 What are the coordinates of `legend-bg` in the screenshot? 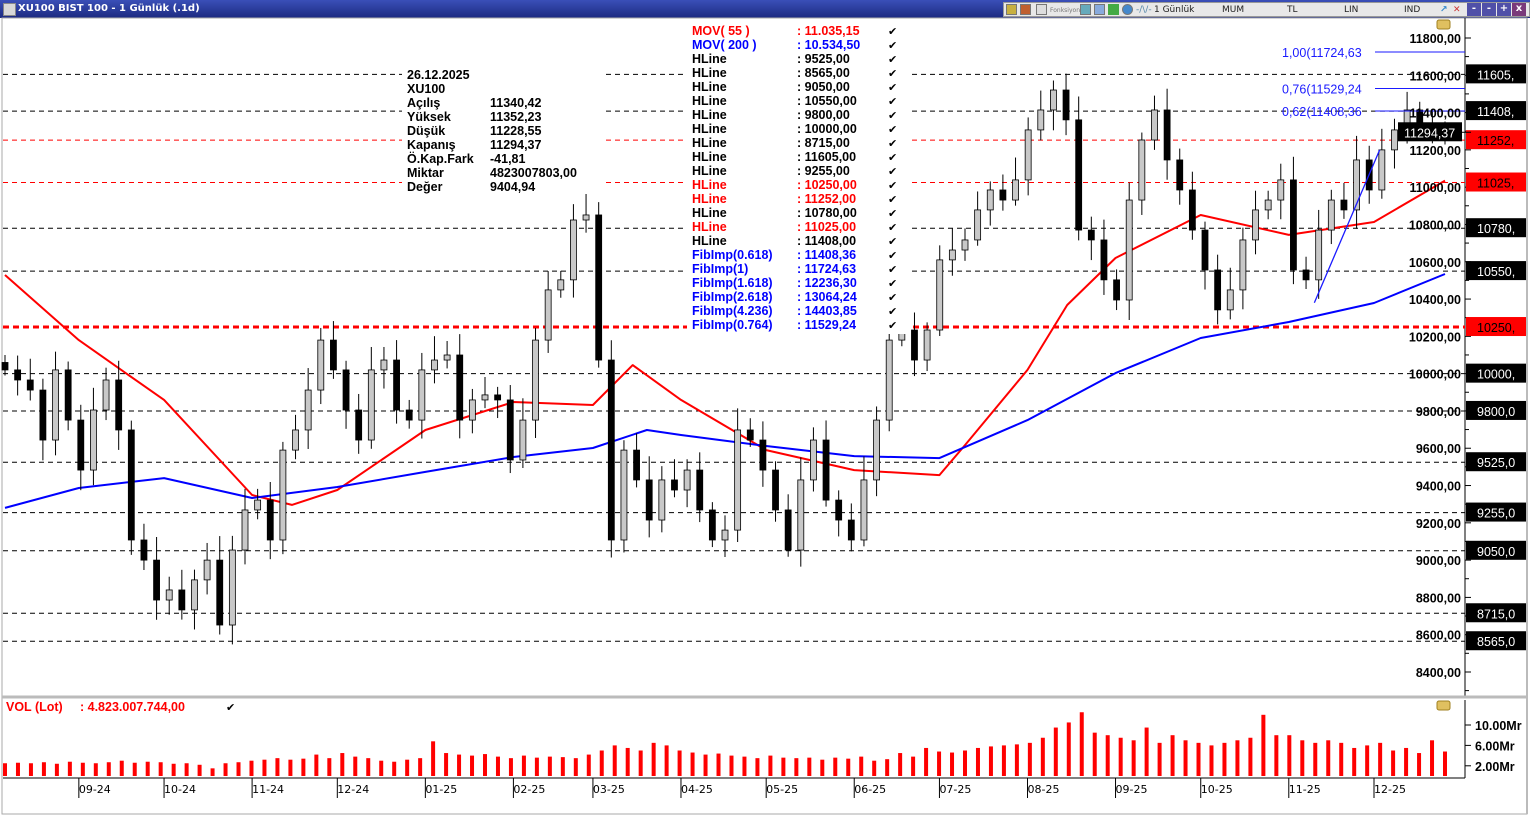 It's located at (798, 178).